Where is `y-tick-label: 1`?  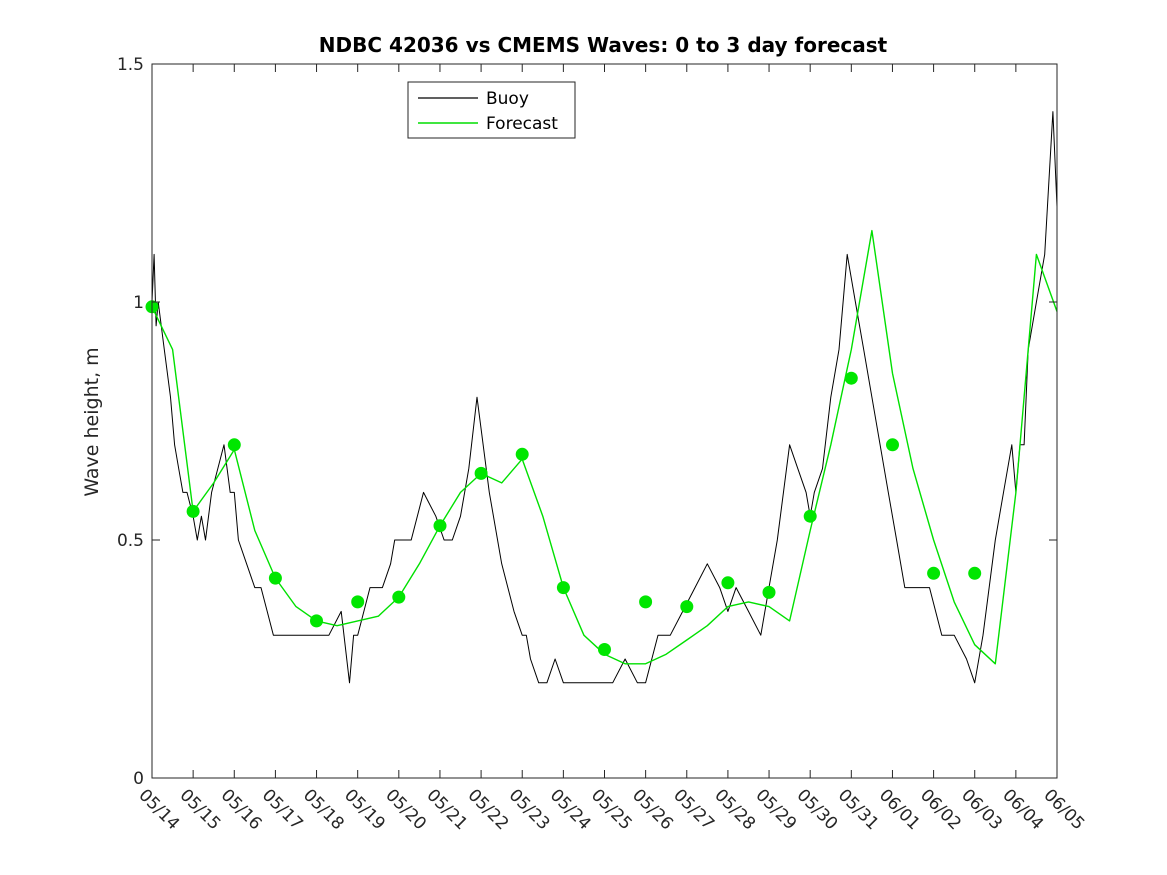 y-tick-label: 1 is located at coordinates (138, 303).